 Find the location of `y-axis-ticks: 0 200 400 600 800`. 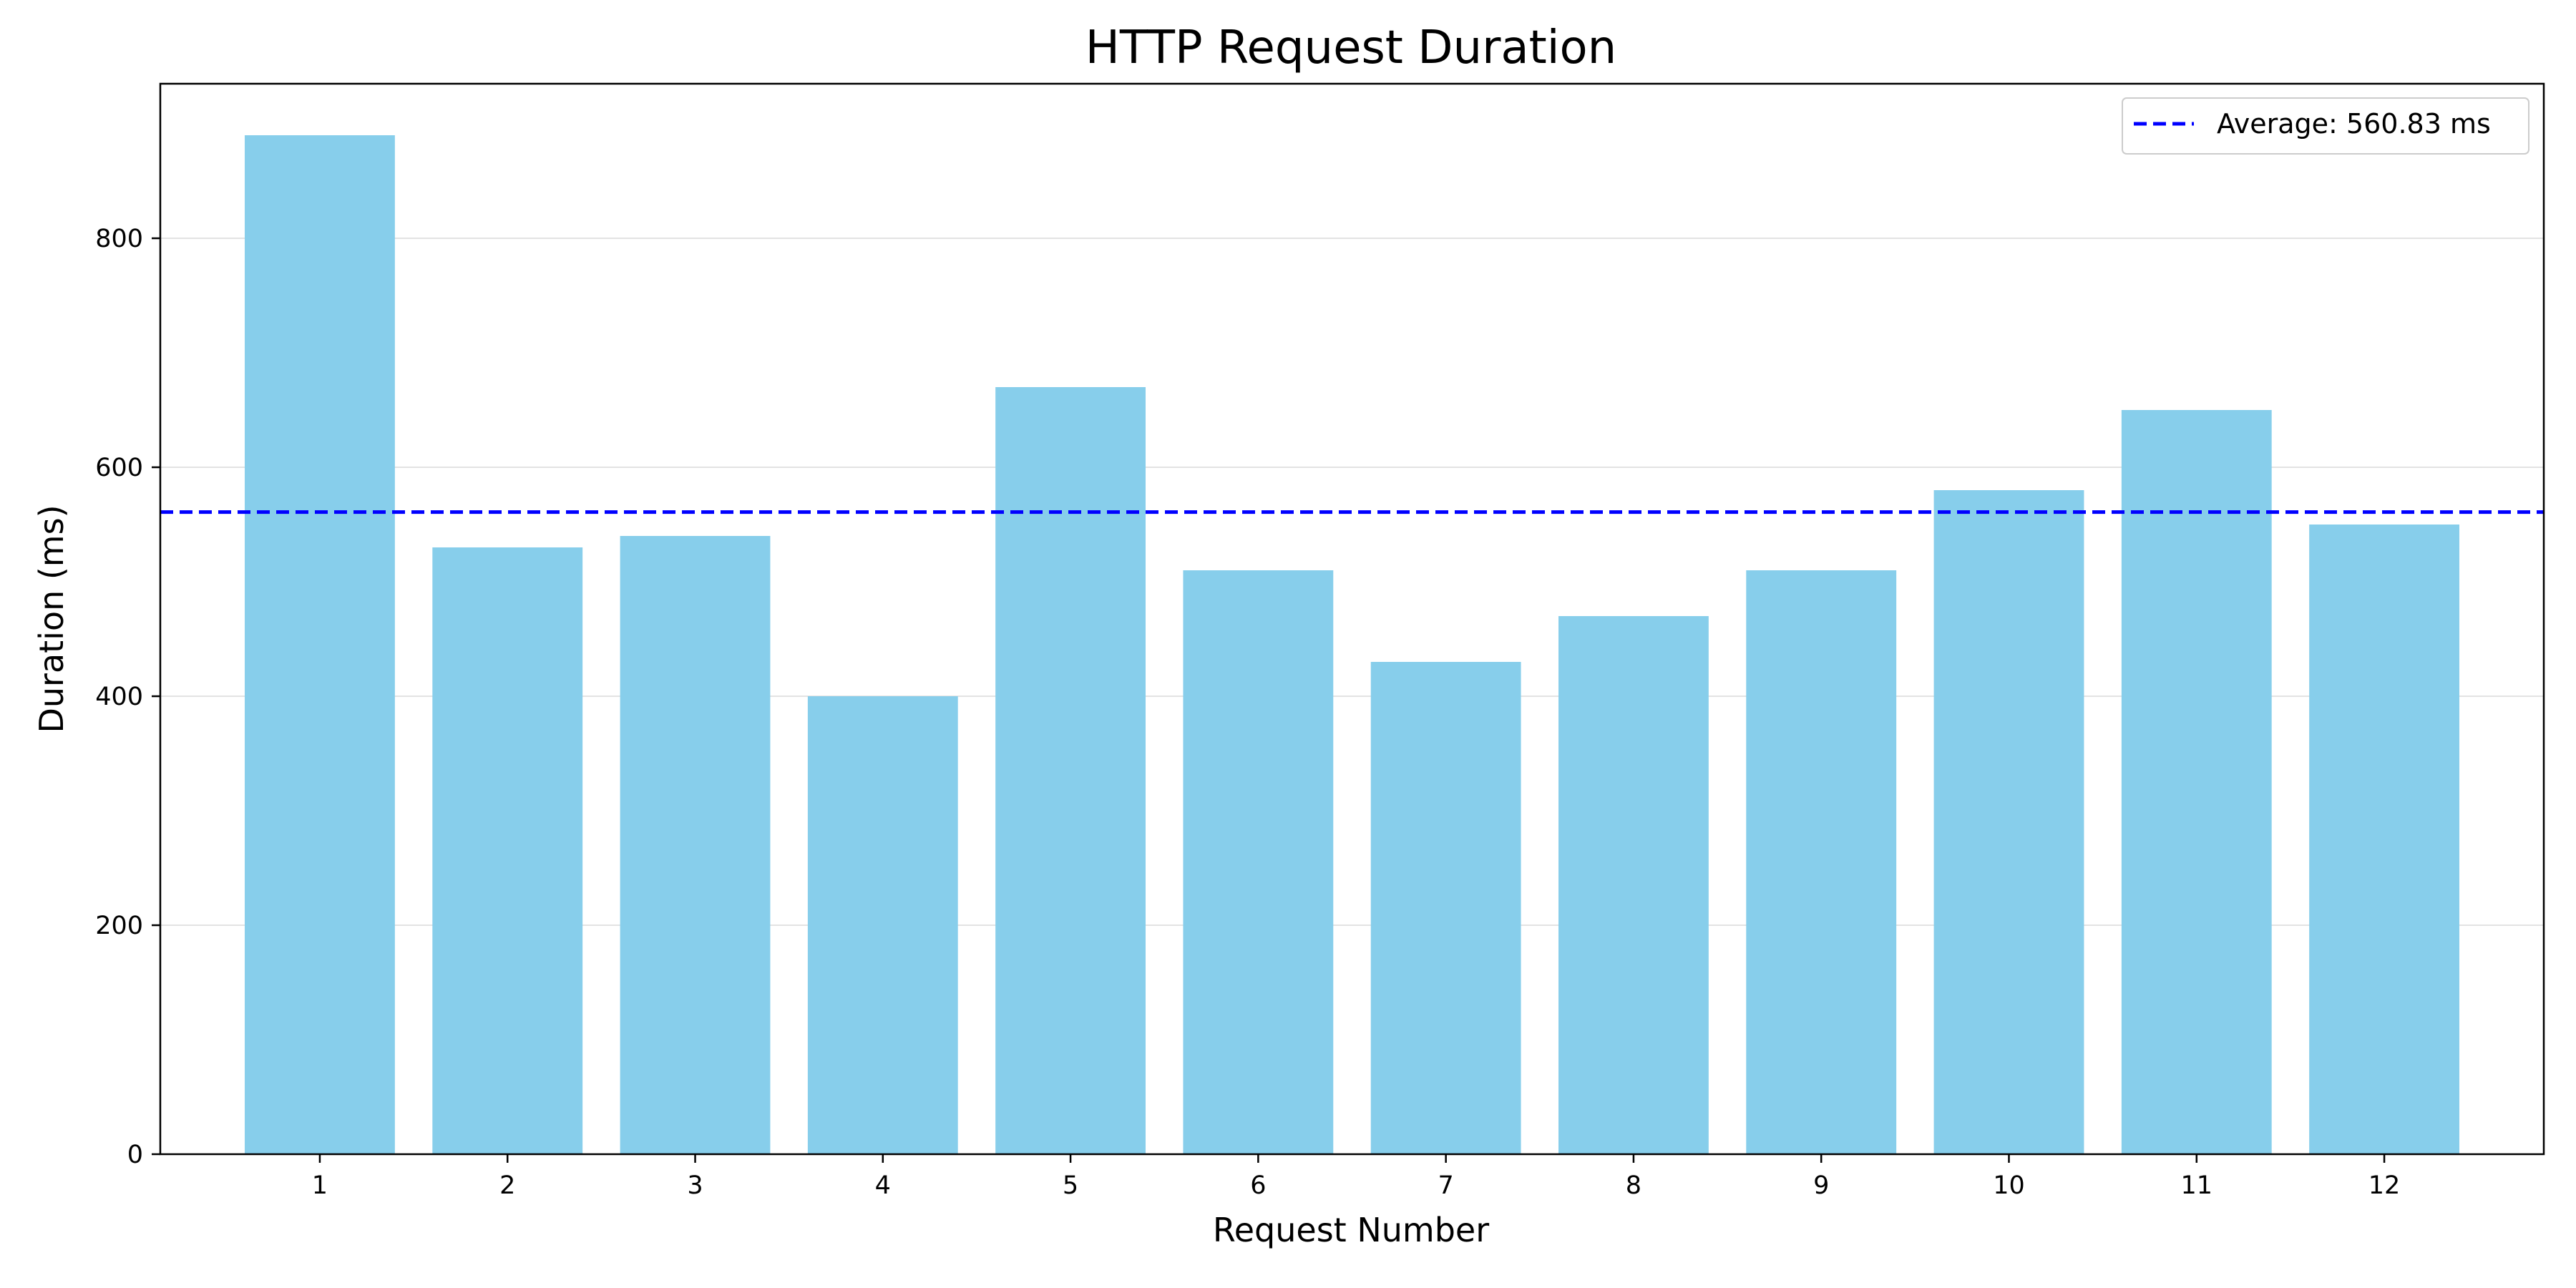

y-axis-ticks: 0 200 400 600 800 is located at coordinates (127, 697).